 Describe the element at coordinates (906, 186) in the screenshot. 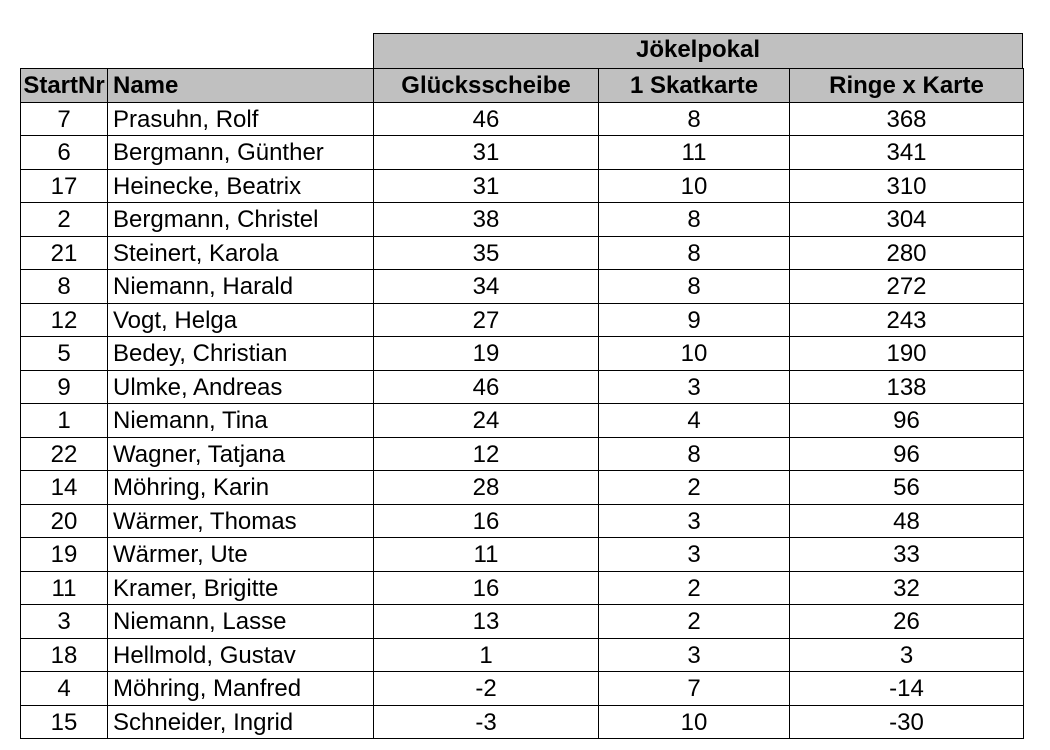

I see `number-cell: 310` at that location.